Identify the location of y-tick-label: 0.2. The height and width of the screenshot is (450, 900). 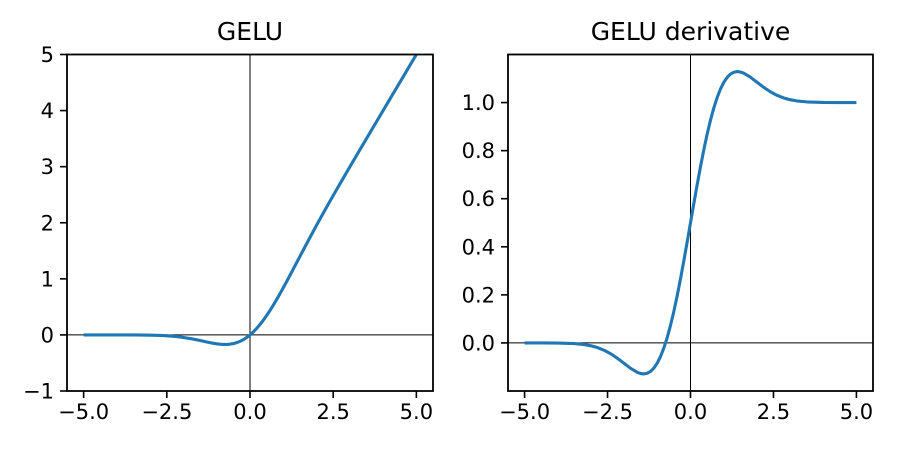
(478, 295).